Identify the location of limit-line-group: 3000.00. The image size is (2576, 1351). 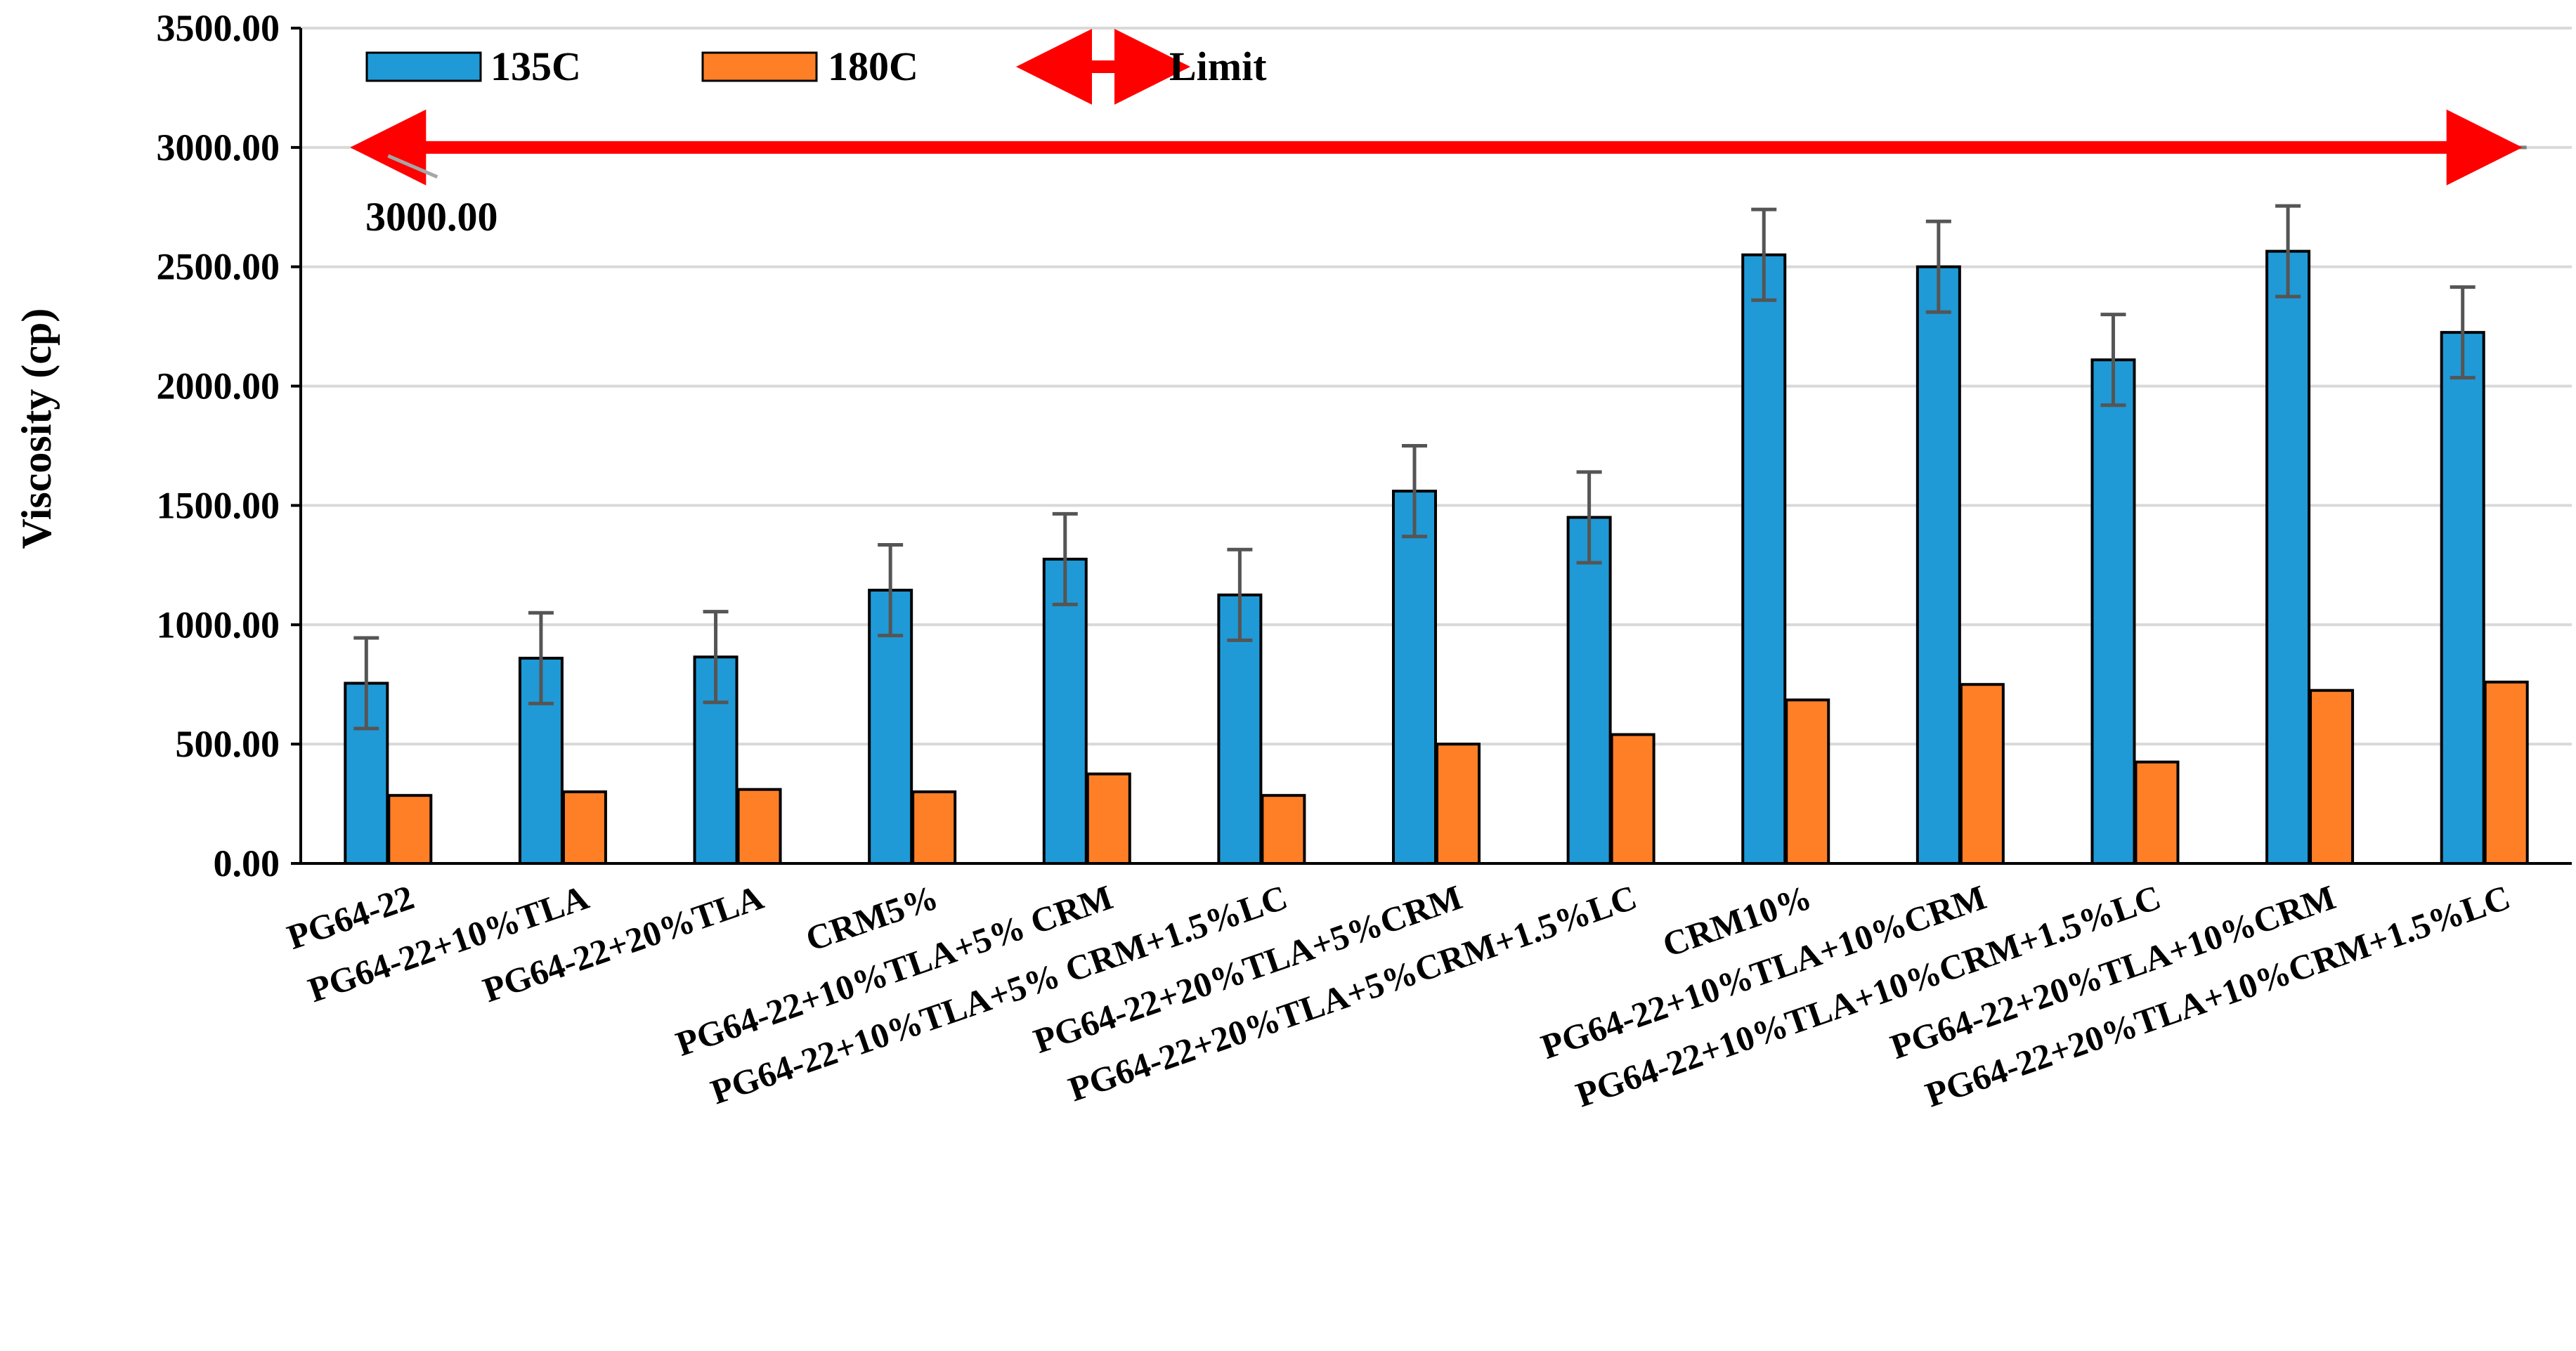
(1438, 175).